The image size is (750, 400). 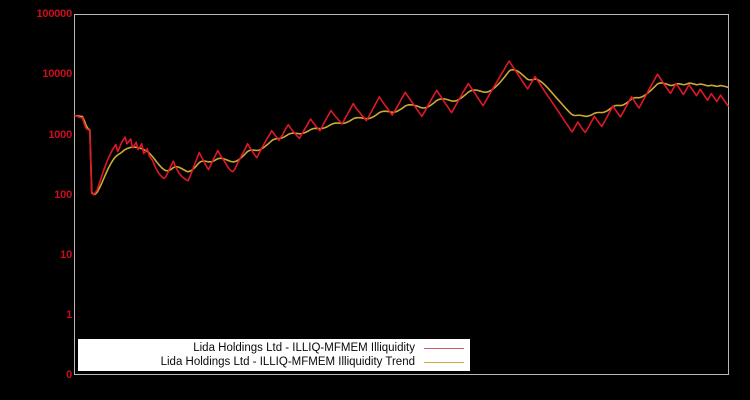 What do you see at coordinates (66, 255) in the screenshot?
I see `y-tick-10: 10` at bounding box center [66, 255].